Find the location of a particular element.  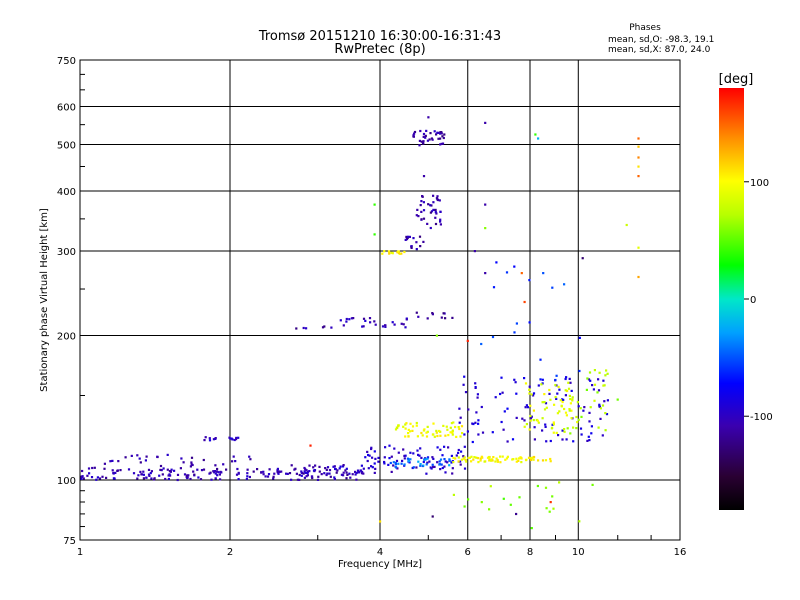

x-axis-label: Frequency [MHz] is located at coordinates (380, 564).